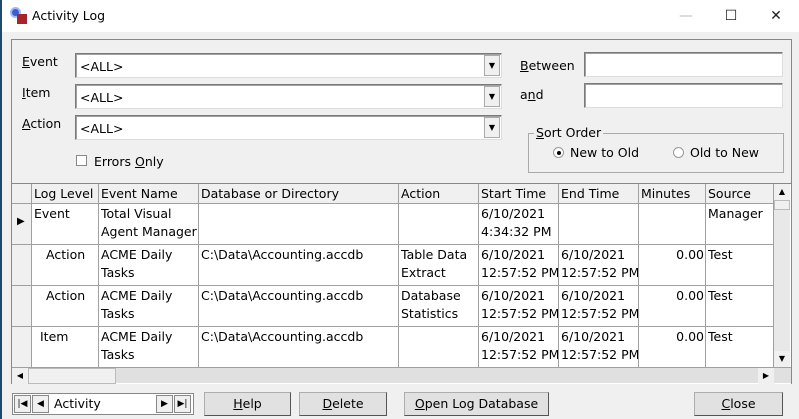  I want to click on errors-only-label: Errors Only, so click(129, 161).